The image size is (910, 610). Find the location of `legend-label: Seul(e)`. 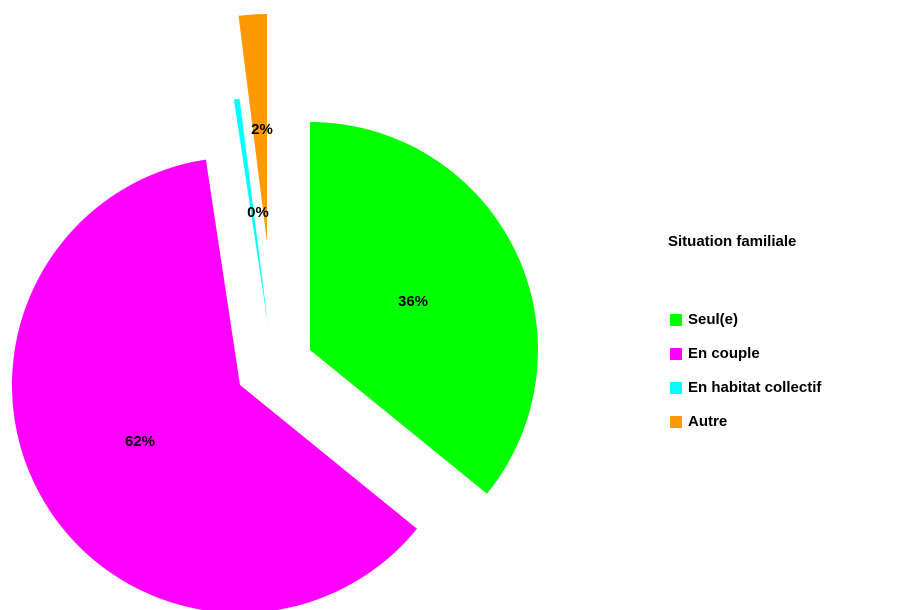

legend-label: Seul(e) is located at coordinates (713, 319).